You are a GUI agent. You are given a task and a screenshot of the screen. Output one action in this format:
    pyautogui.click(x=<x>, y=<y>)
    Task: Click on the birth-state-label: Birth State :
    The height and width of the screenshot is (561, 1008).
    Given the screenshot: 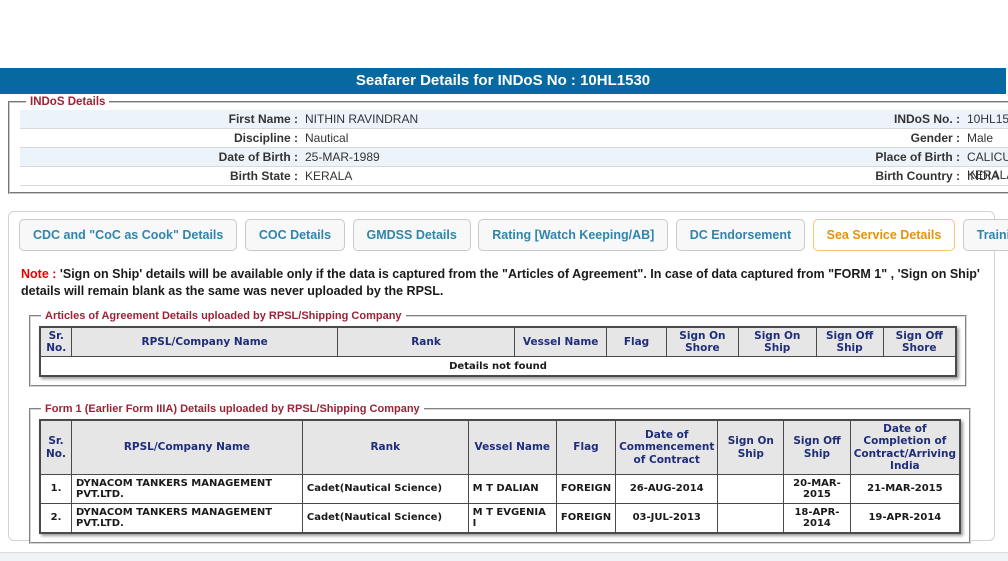 What is the action you would take?
    pyautogui.click(x=263, y=176)
    